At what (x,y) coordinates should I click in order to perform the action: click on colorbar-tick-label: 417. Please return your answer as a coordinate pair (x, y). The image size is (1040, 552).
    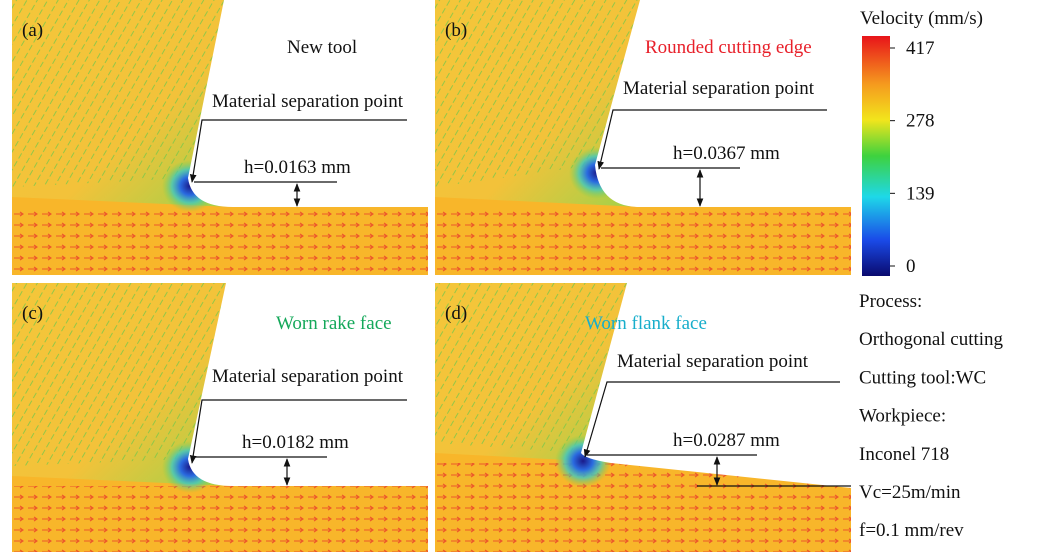
    Looking at the image, I should click on (920, 48).